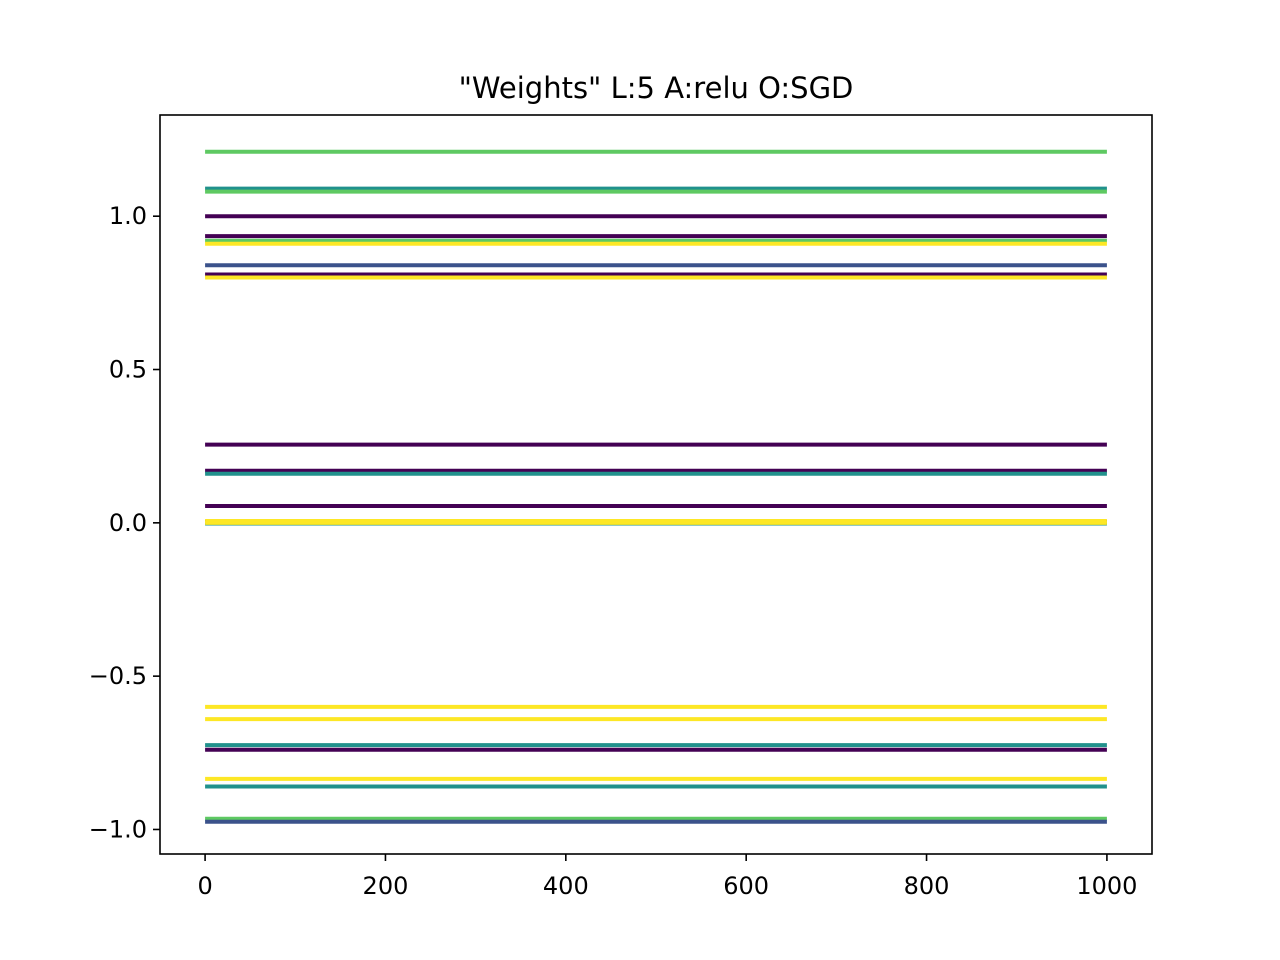 The width and height of the screenshot is (1280, 960). What do you see at coordinates (746, 886) in the screenshot?
I see `x-tick-label: 600` at bounding box center [746, 886].